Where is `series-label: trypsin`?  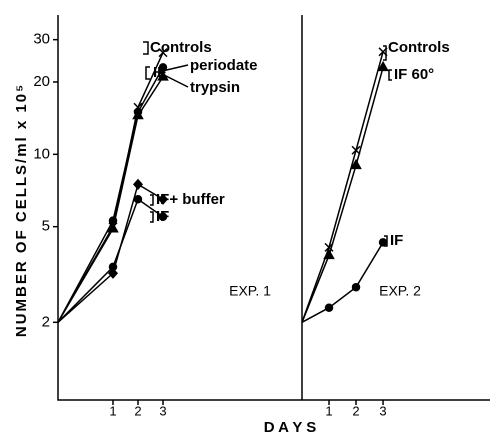
series-label: trypsin is located at coordinates (215, 87).